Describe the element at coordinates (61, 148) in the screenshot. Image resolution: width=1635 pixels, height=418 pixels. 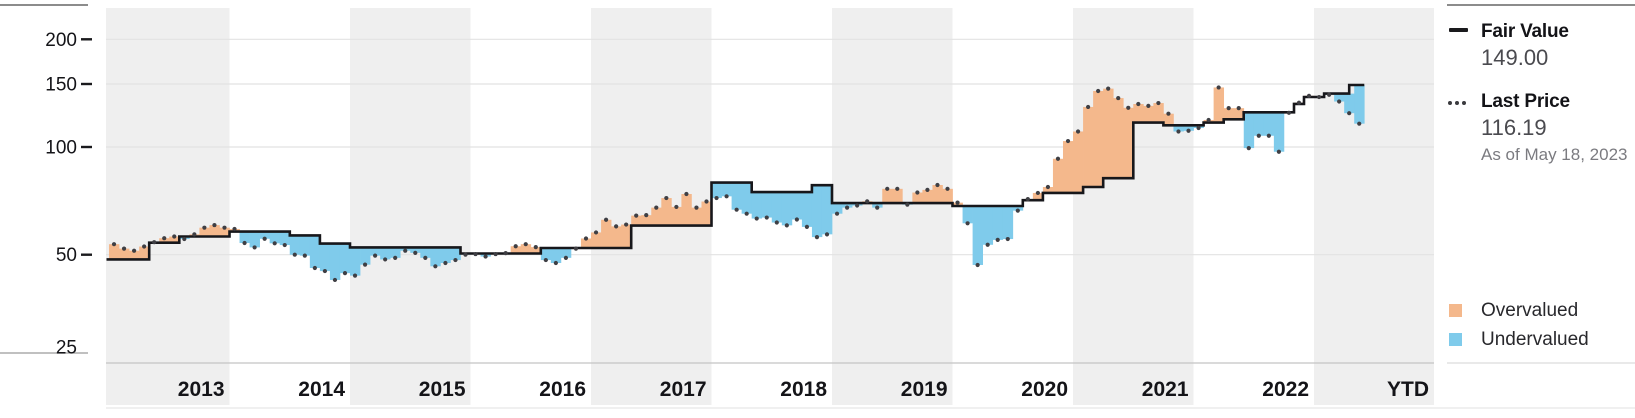
I see `y-axis-tick-label: 100` at that location.